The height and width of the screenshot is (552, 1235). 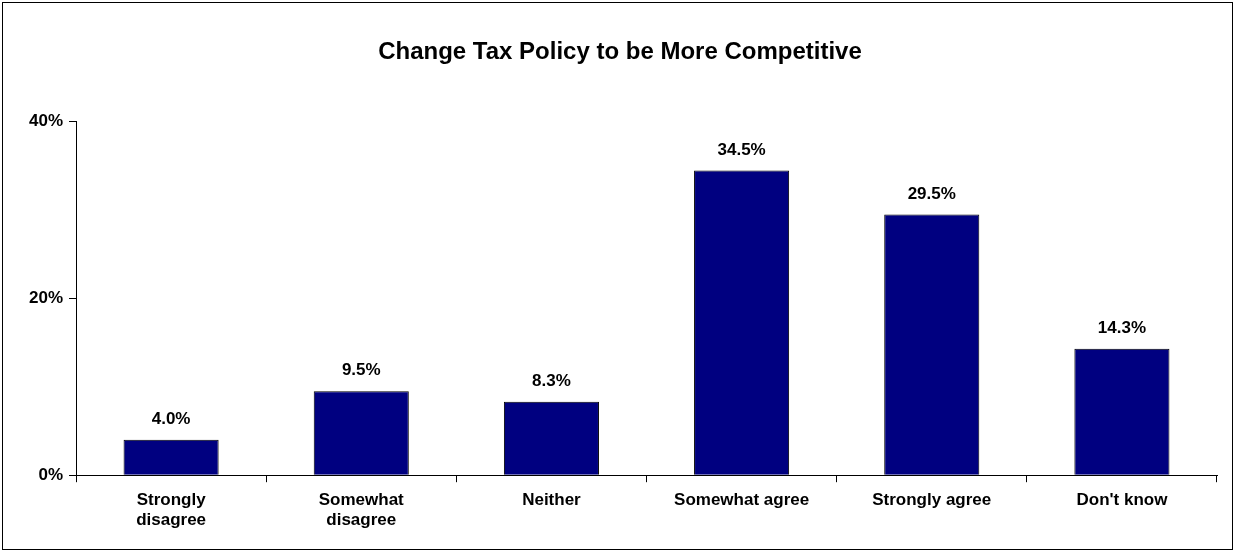 I want to click on data-label: 34.5%, so click(x=741, y=149).